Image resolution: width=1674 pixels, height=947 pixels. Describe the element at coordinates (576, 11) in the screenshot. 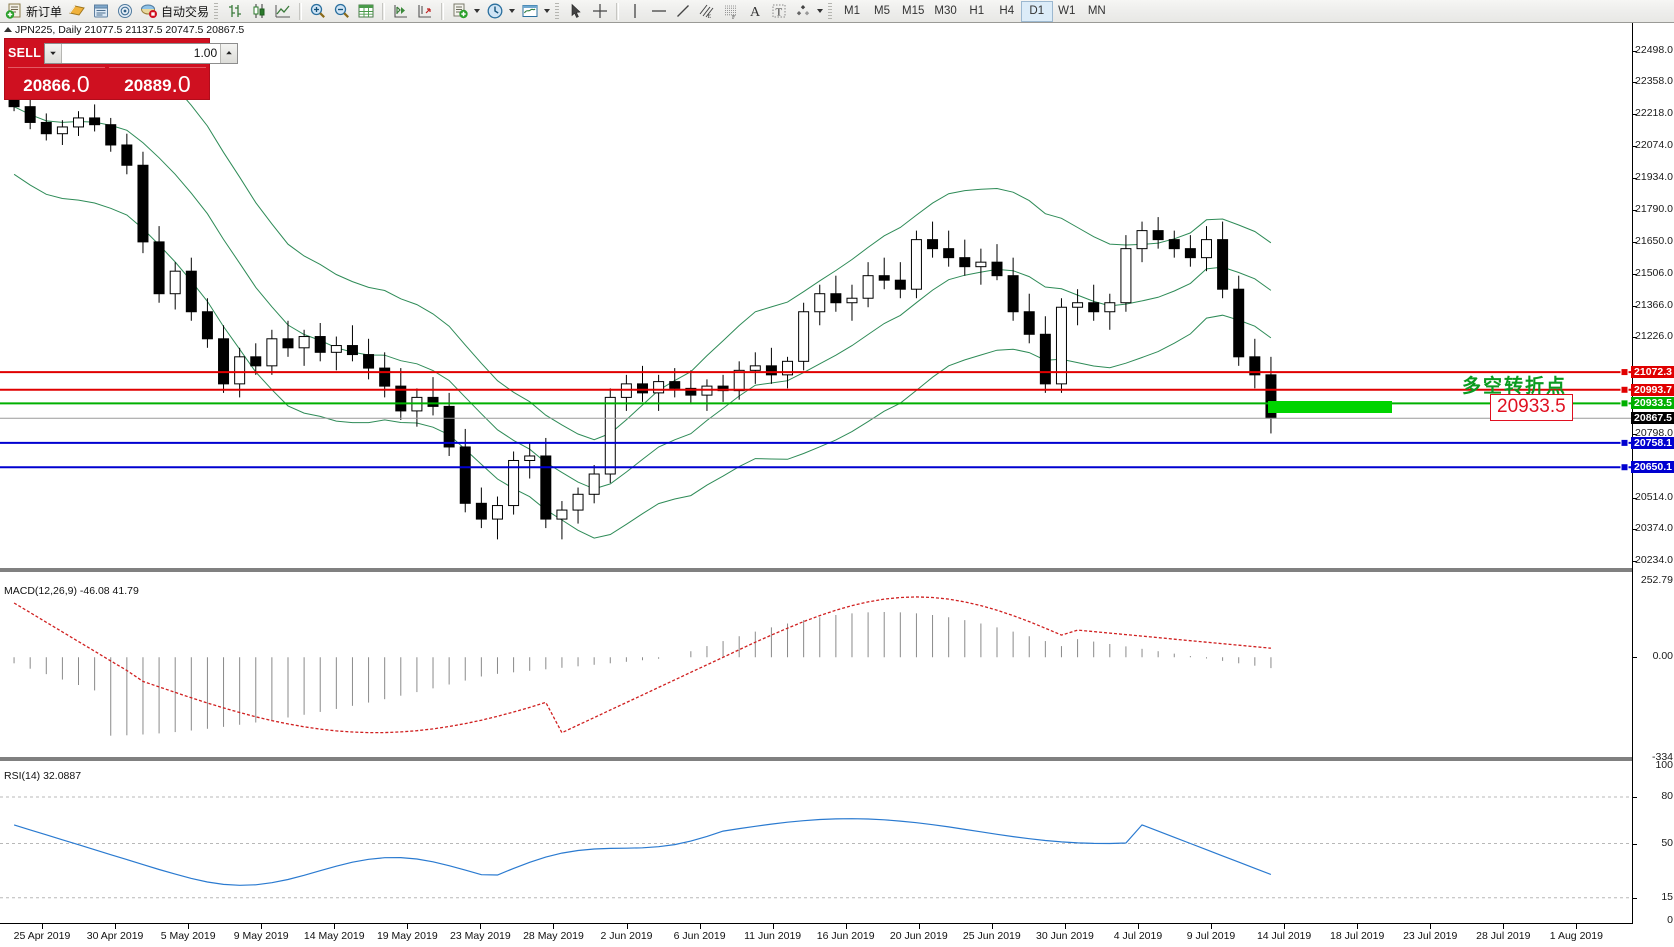

I see `cursor-button` at that location.